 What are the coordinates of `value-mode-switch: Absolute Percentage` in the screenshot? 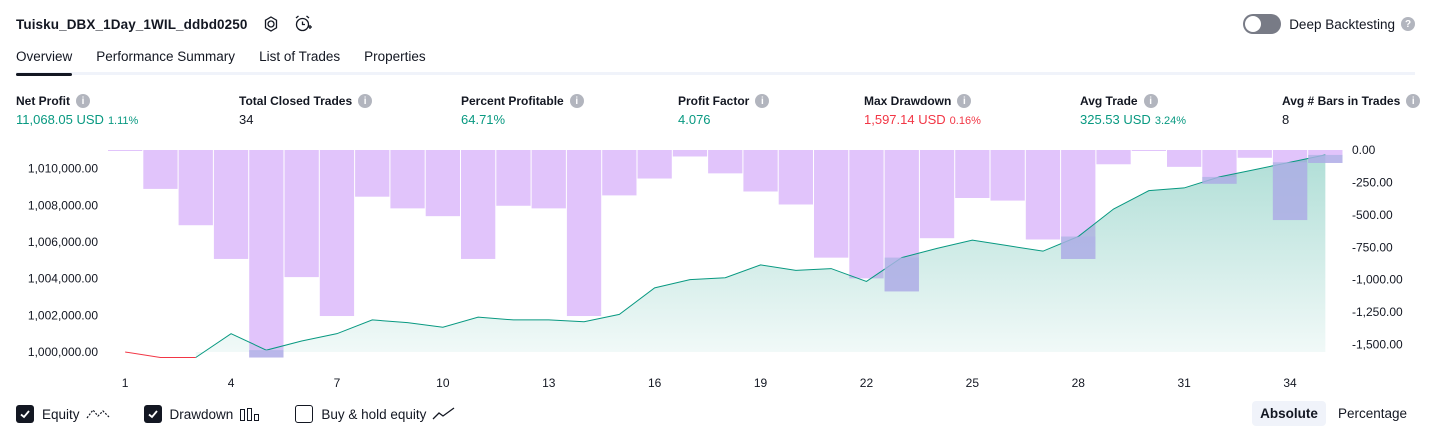 It's located at (1331, 413).